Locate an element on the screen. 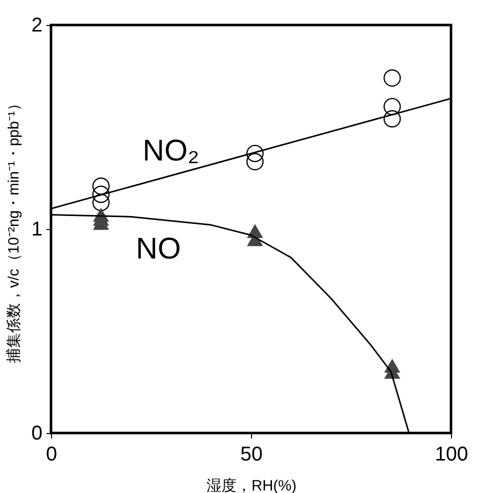 This screenshot has width=503, height=493. x-tick-label: 50 is located at coordinates (251, 455).